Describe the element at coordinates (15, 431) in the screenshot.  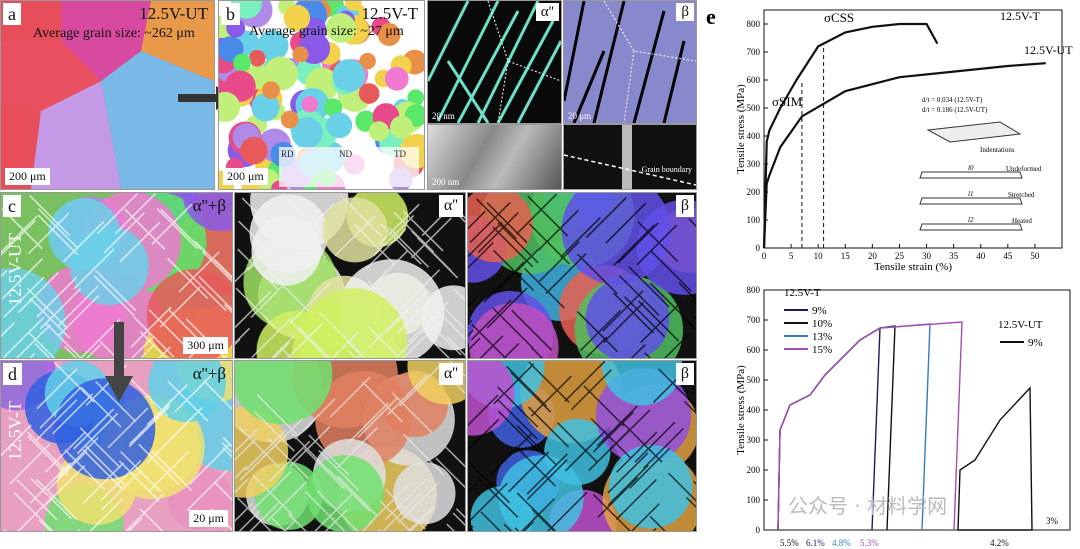
I see `sample-label: 12.5V-T` at that location.